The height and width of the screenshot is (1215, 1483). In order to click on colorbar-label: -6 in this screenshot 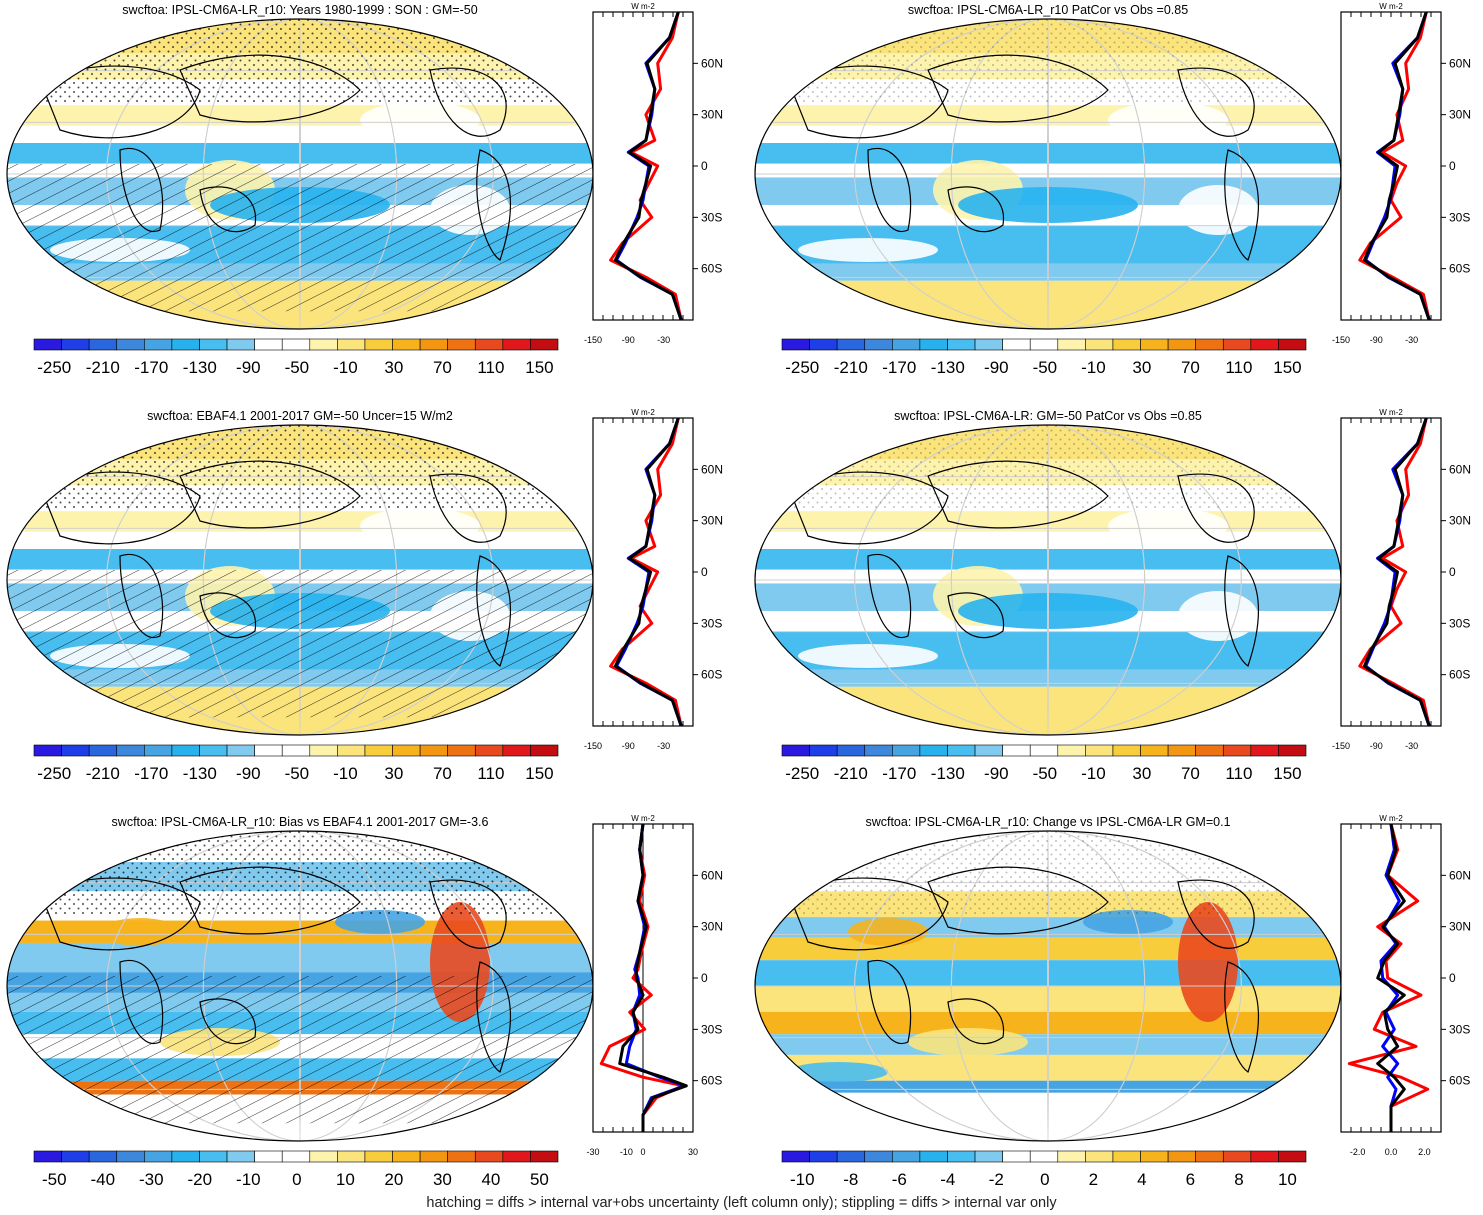, I will do `click(899, 1179)`.